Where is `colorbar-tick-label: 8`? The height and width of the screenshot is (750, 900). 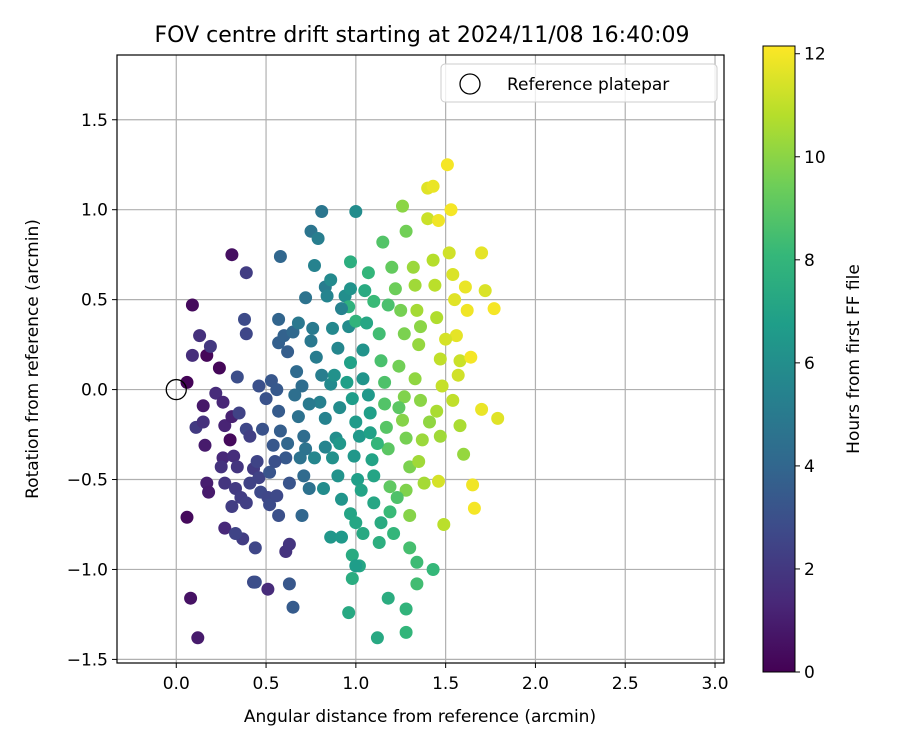
colorbar-tick-label: 8 is located at coordinates (809, 261).